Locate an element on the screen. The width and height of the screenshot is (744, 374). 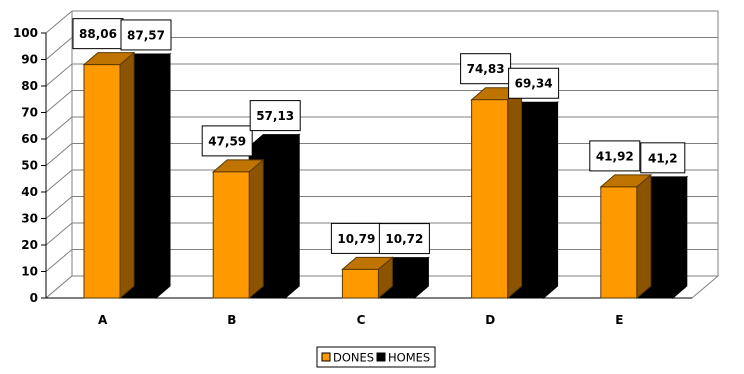
y-tick-label: 60 is located at coordinates (29, 139).